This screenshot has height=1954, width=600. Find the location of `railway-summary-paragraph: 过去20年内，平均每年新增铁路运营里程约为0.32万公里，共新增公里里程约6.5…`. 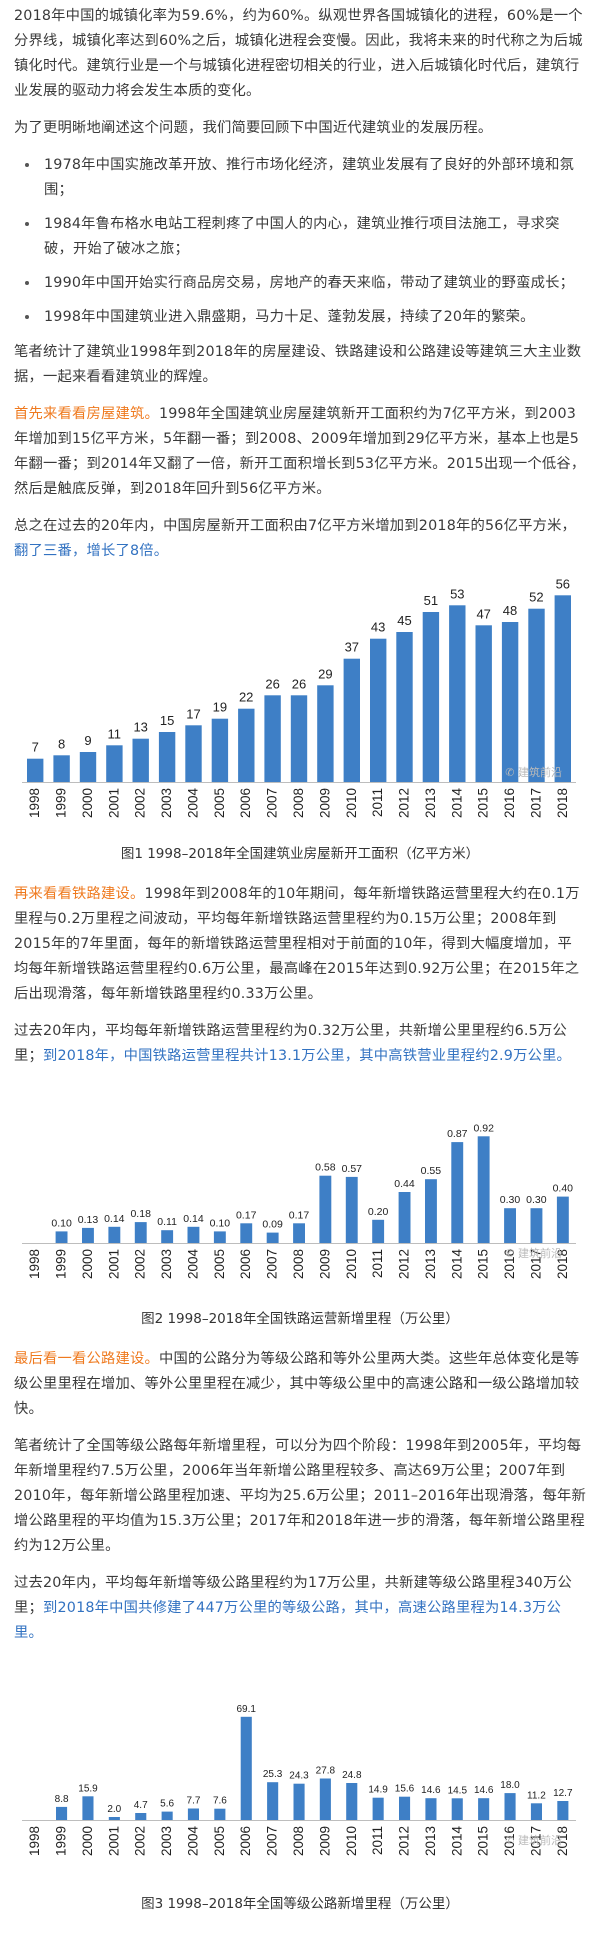

railway-summary-paragraph: 过去20年内，平均每年新增铁路运营里程约为0.32万公里，共新增公里里程约6.5… is located at coordinates (300, 1044).